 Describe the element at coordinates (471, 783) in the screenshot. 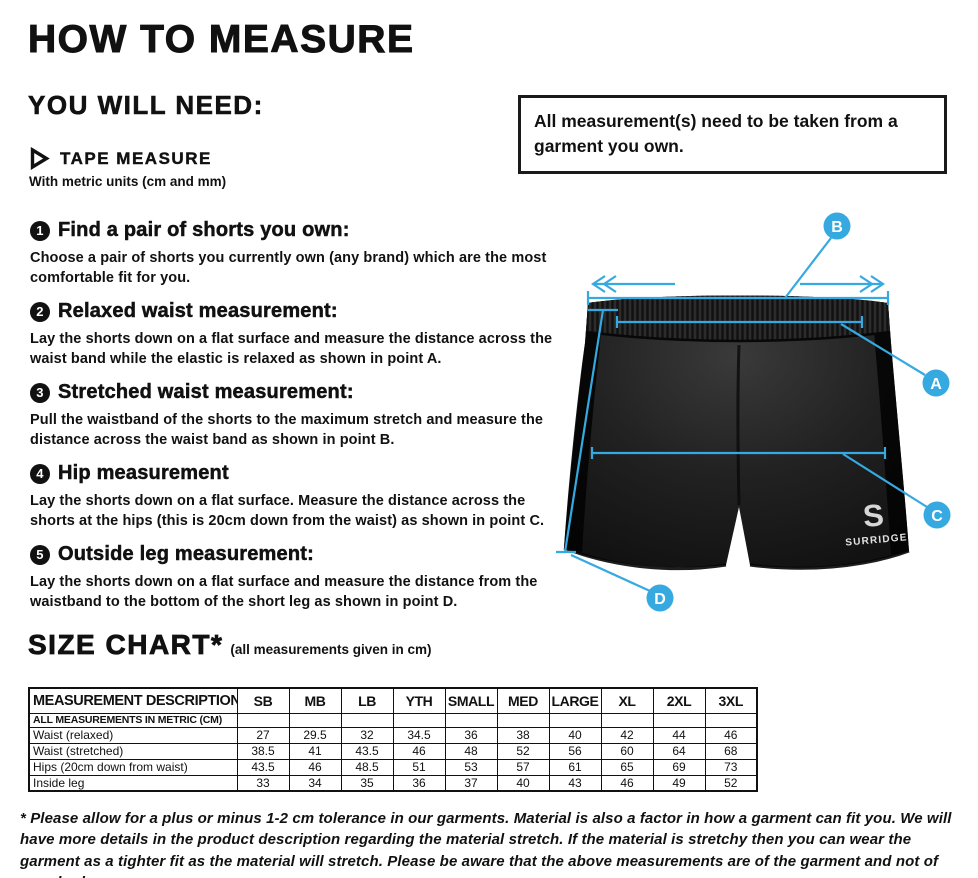

I see `cell: 37` at that location.